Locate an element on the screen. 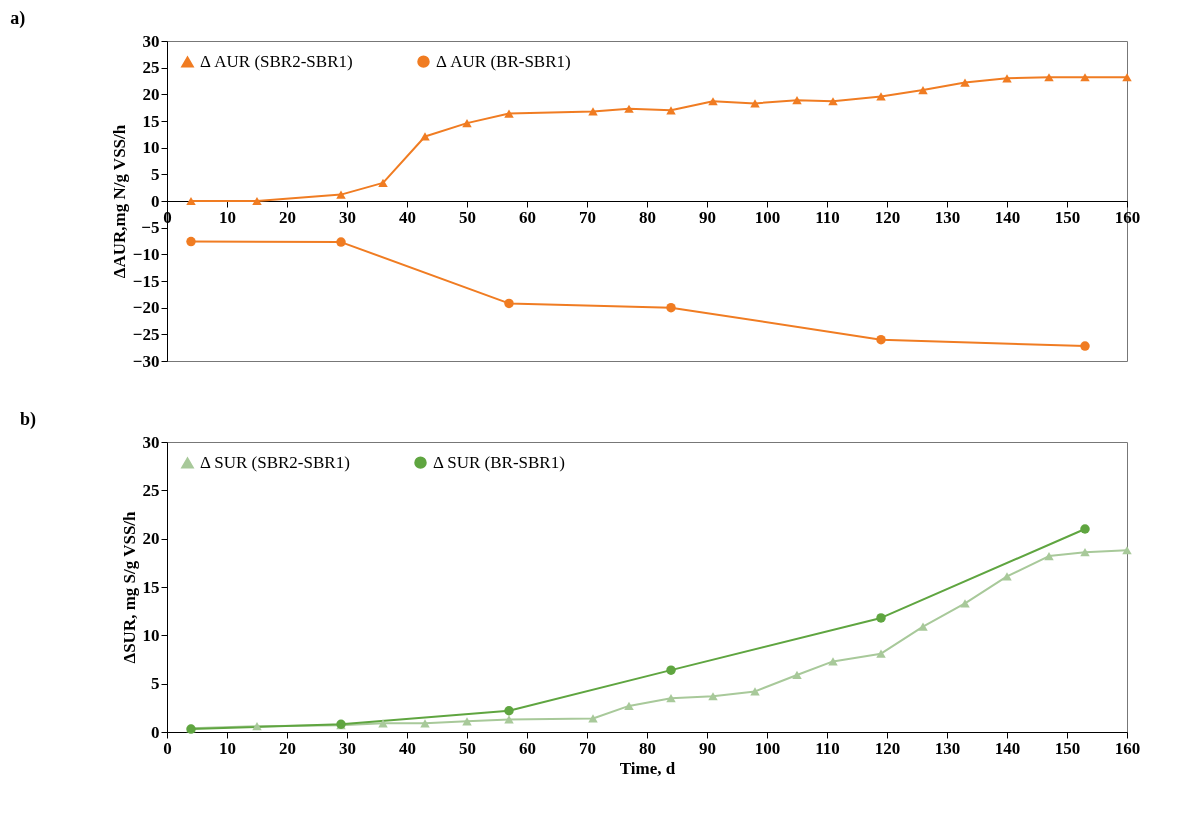 The height and width of the screenshot is (829, 1183). y-tick-label: −30 is located at coordinates (146, 361).